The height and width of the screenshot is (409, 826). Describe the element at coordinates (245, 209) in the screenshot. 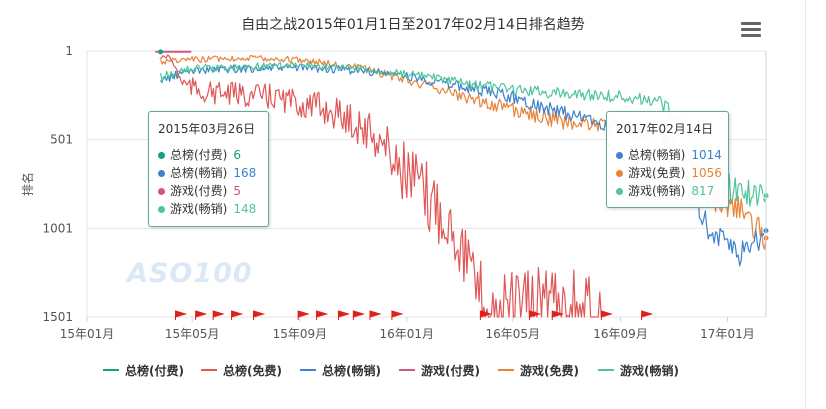

I see `tooltip-series-value: 148` at that location.